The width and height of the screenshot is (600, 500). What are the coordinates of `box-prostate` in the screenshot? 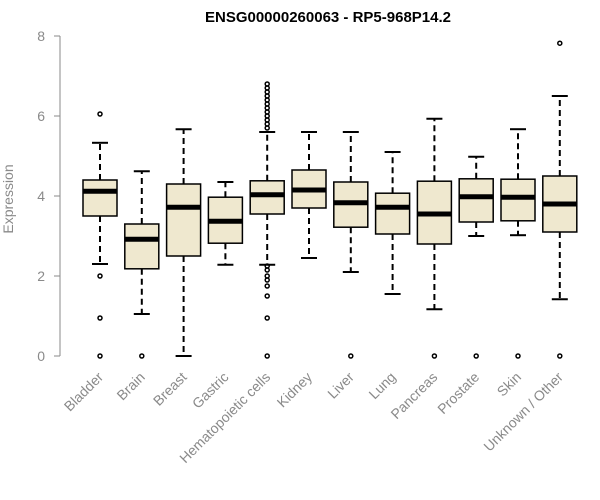 It's located at (476, 257).